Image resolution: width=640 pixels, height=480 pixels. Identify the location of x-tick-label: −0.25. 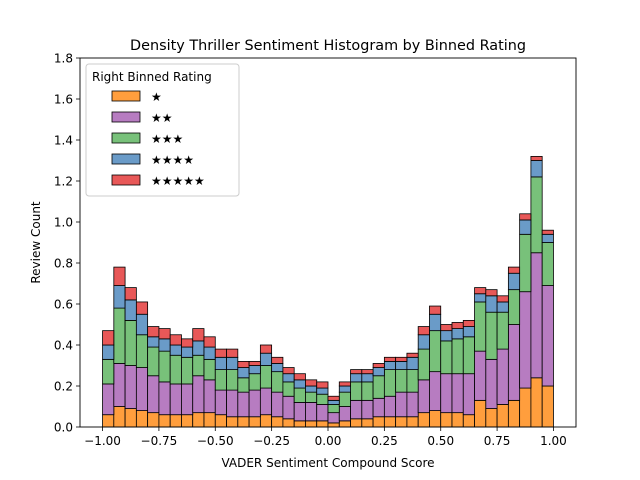
(271, 441).